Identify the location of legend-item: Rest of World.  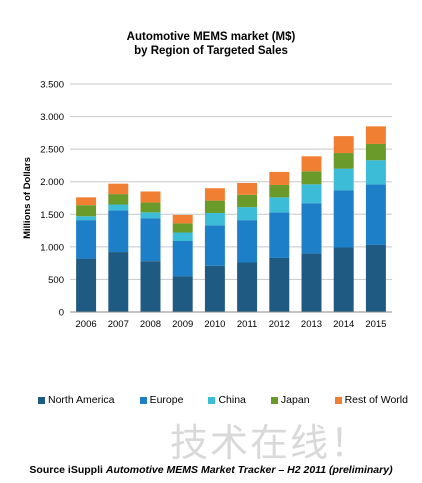
(371, 400).